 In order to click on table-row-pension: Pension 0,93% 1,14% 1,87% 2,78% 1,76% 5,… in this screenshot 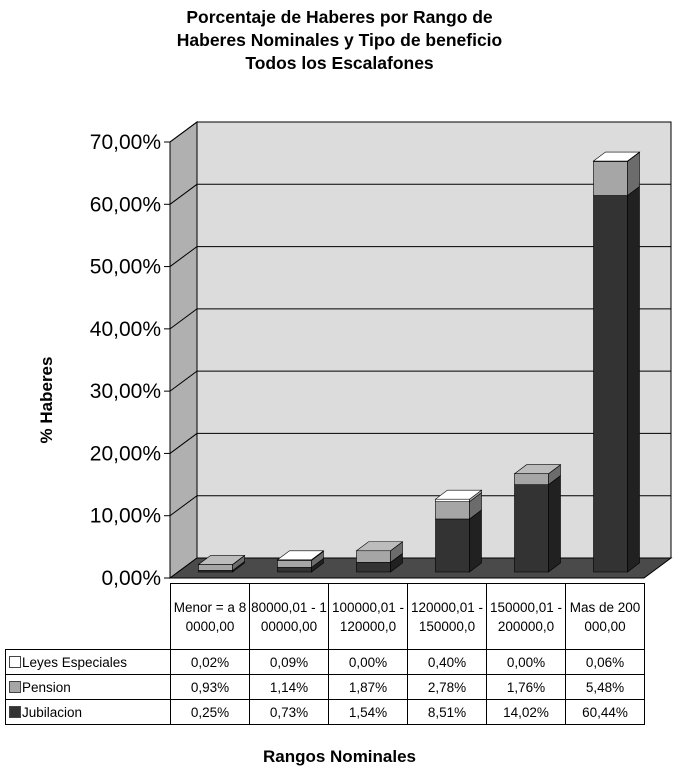, I will do `click(325, 687)`.